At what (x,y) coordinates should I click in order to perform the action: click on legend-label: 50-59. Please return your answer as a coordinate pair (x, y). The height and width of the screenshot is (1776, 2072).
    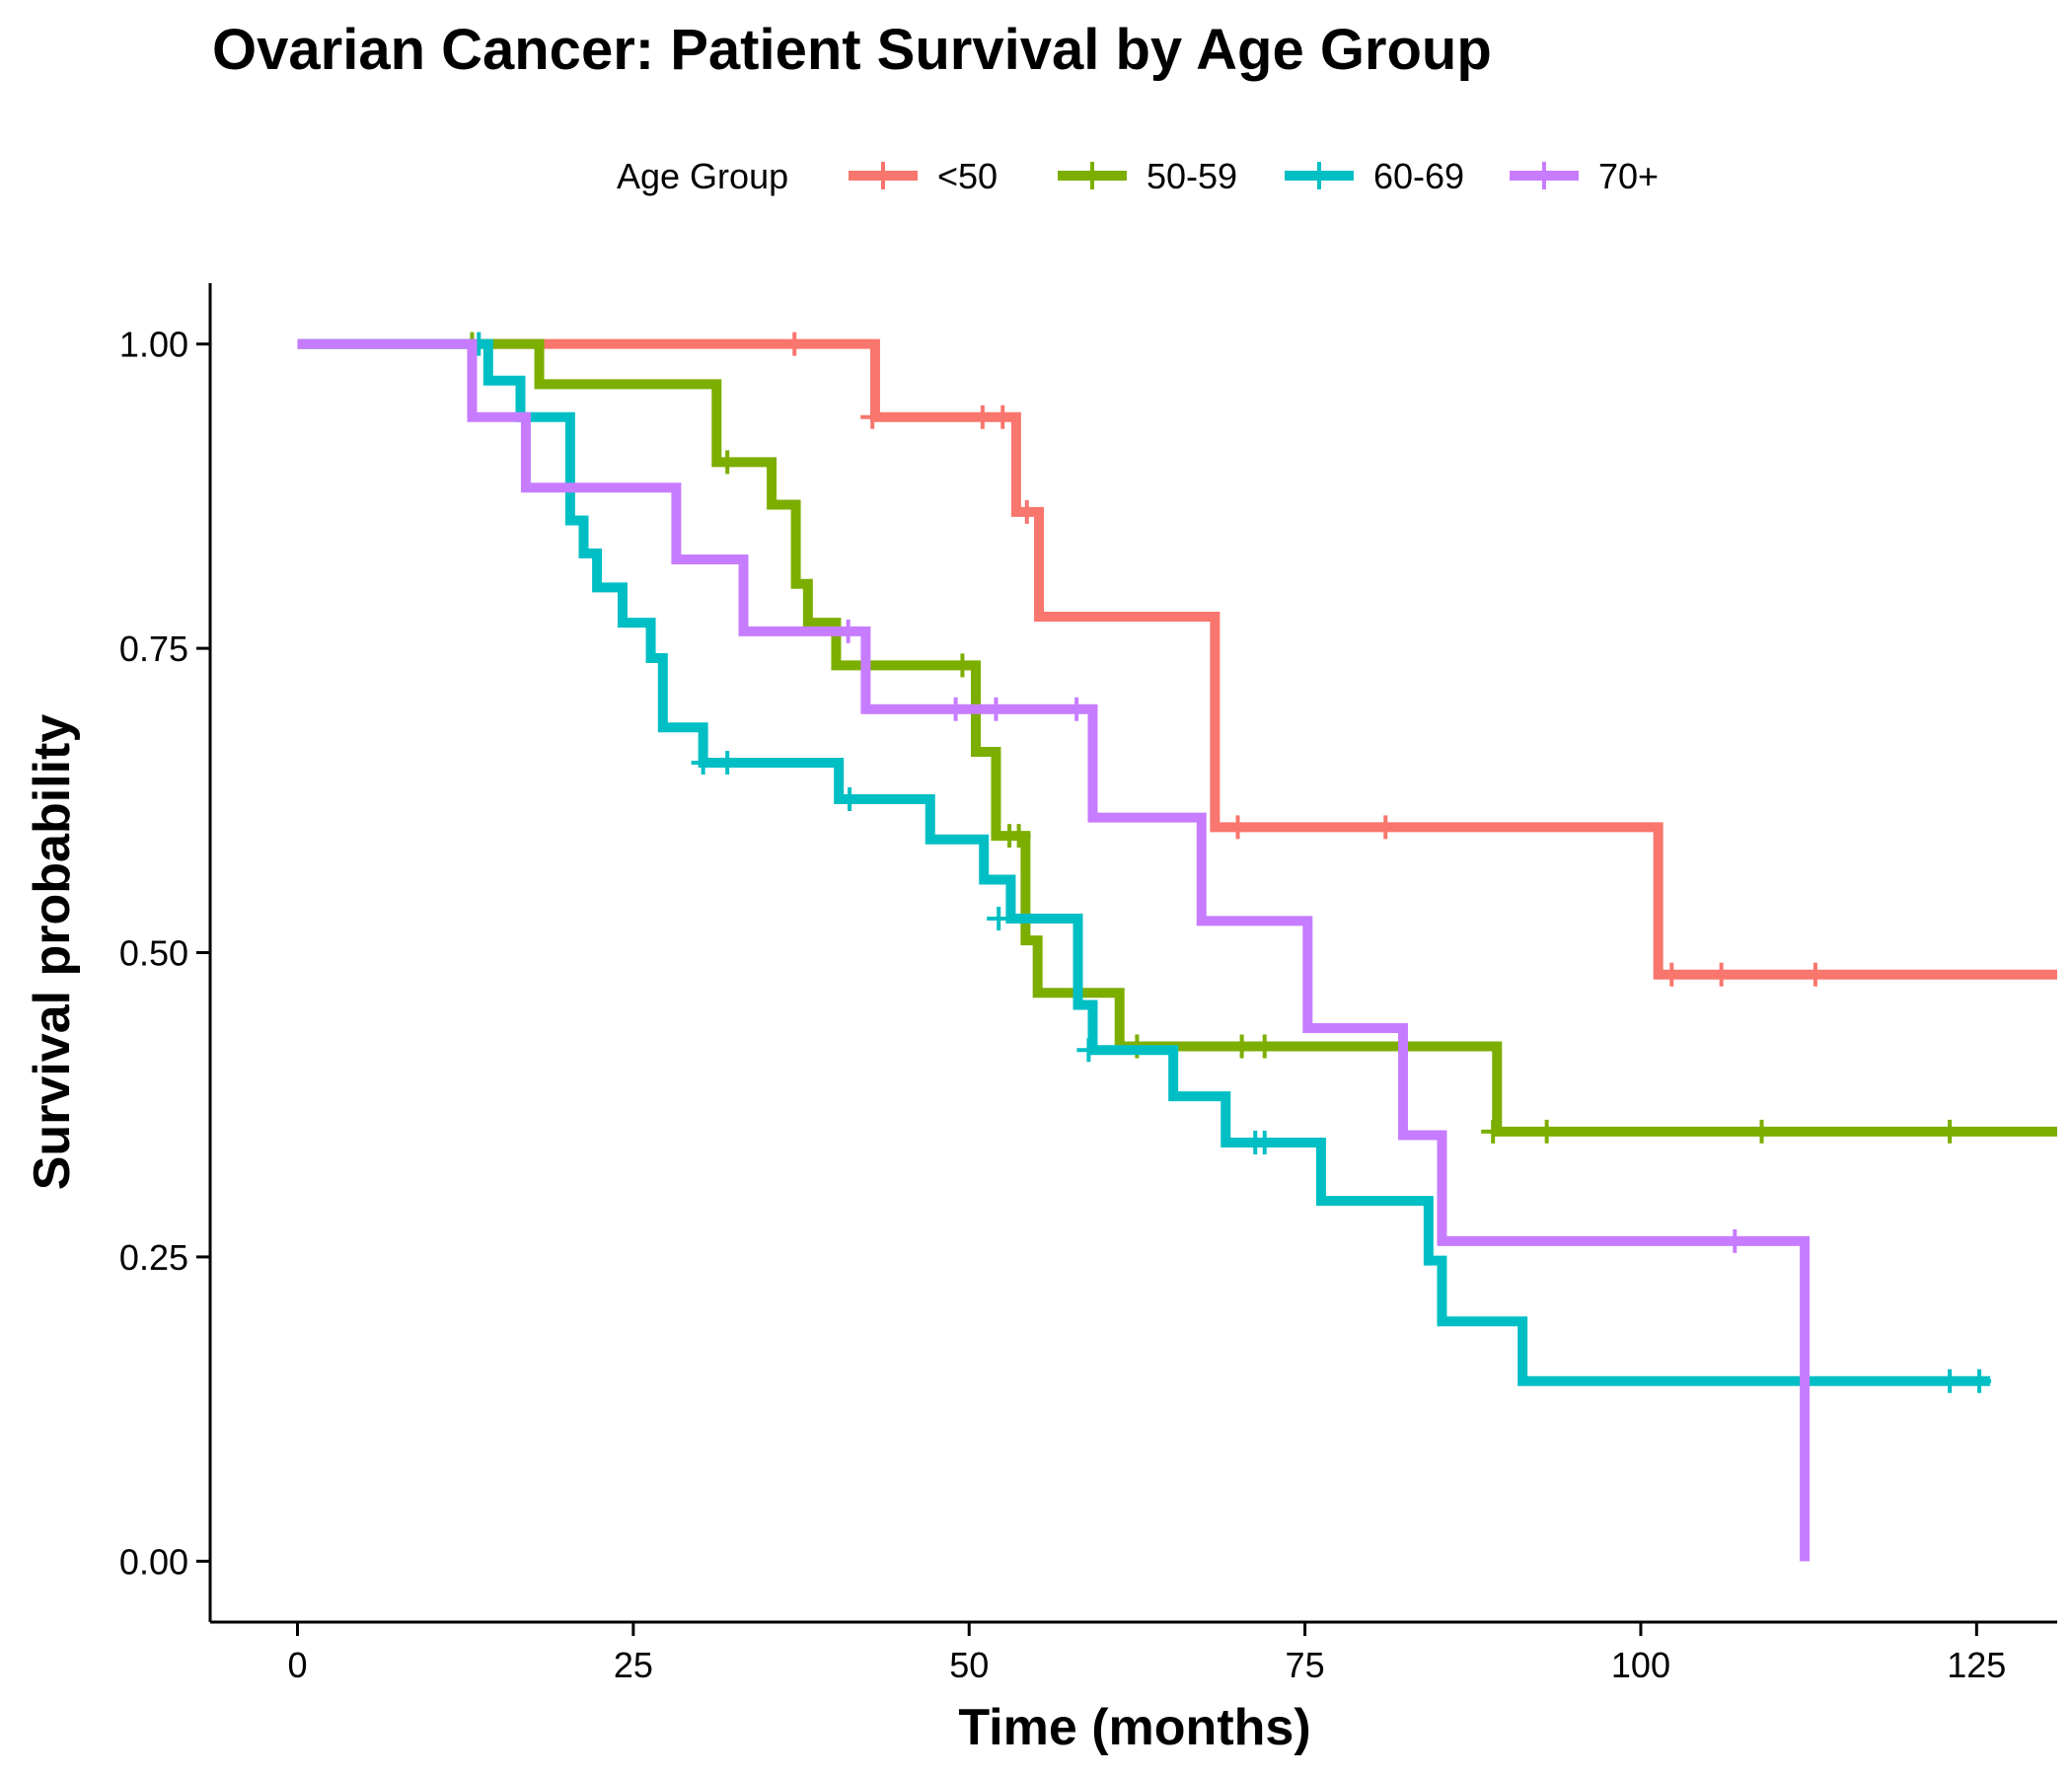
    Looking at the image, I should click on (1192, 176).